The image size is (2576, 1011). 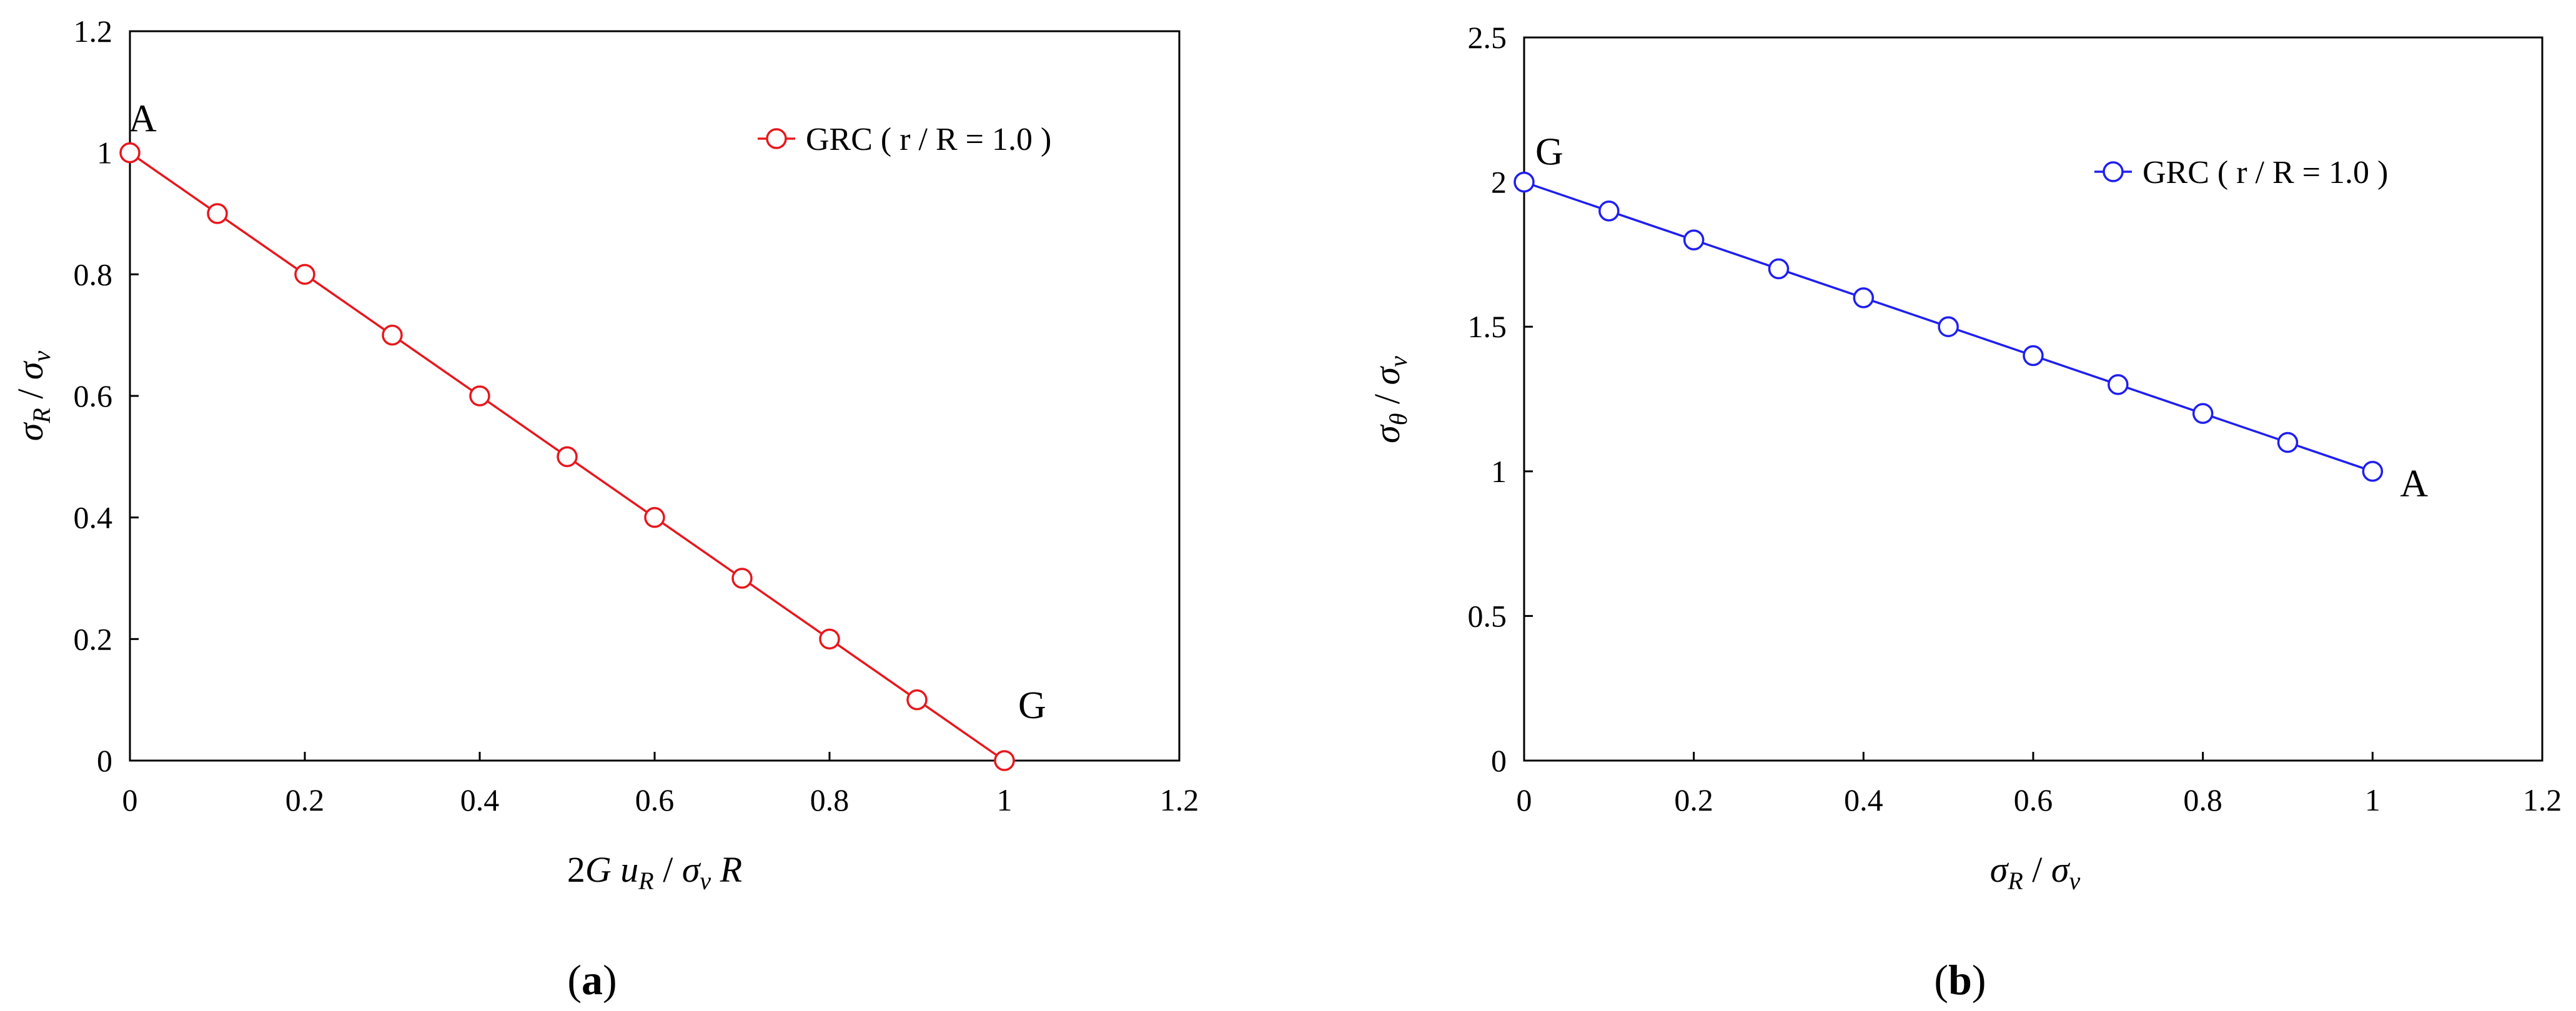 I want to click on legend-marker-a, so click(x=776, y=139).